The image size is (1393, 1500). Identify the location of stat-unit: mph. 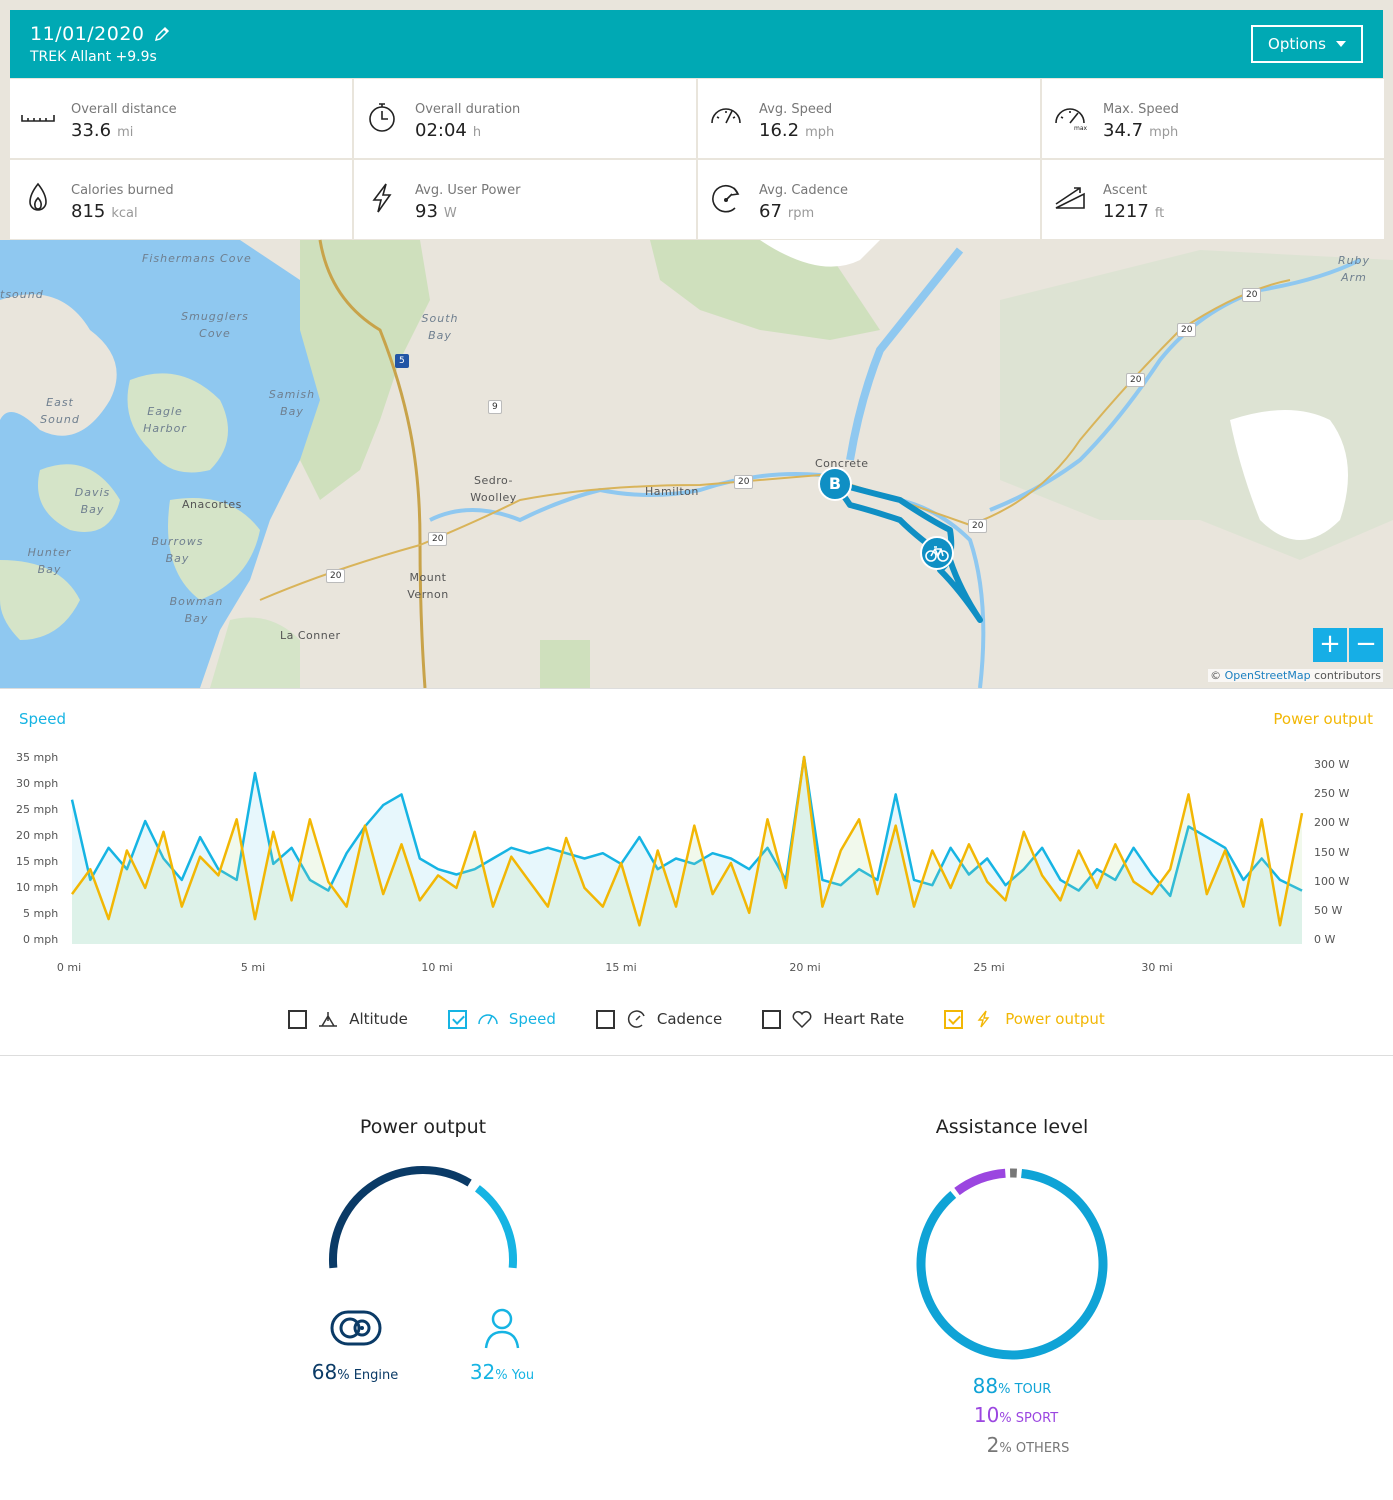
(820, 132).